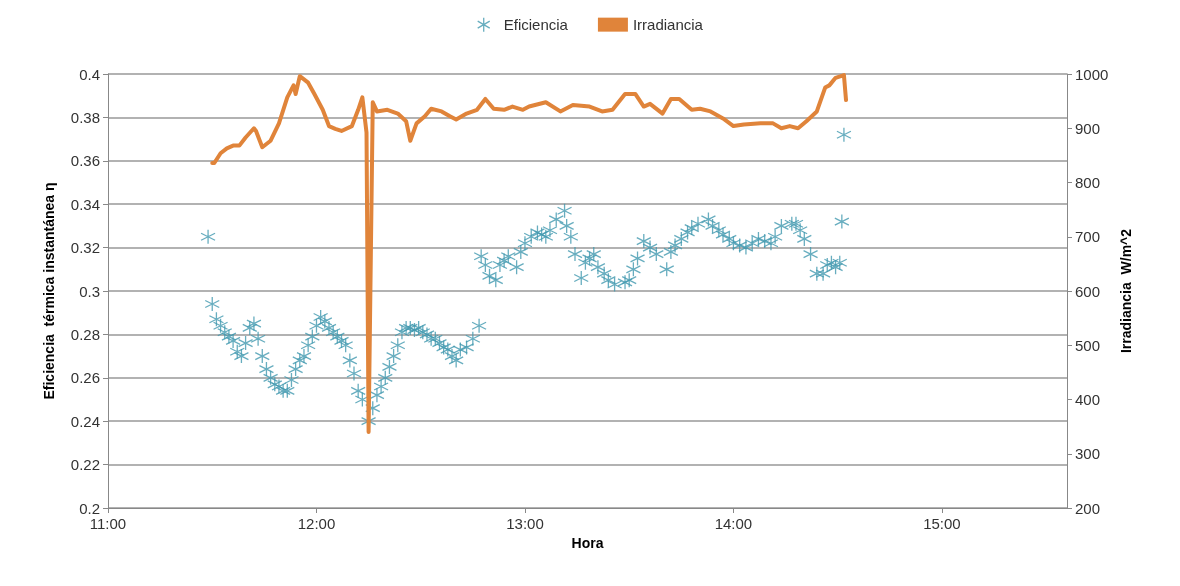 Image resolution: width=1180 pixels, height=586 pixels. I want to click on y-tick-label: 0.28, so click(85, 334).